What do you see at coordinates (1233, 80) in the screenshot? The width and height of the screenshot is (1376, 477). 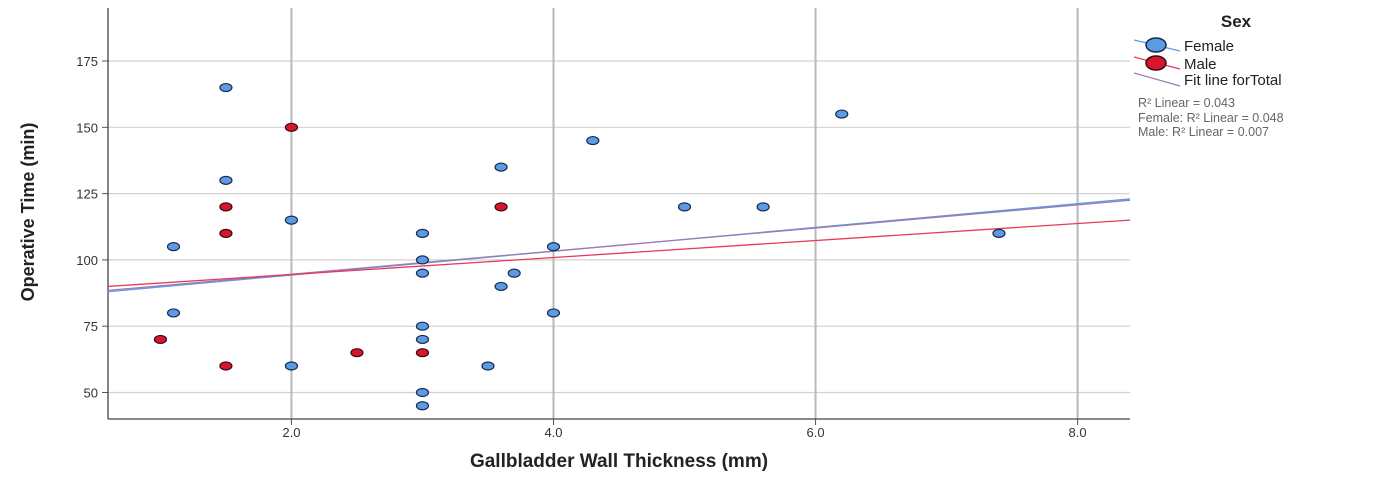 I see `legend-fit-label: Fit line forTotal` at bounding box center [1233, 80].